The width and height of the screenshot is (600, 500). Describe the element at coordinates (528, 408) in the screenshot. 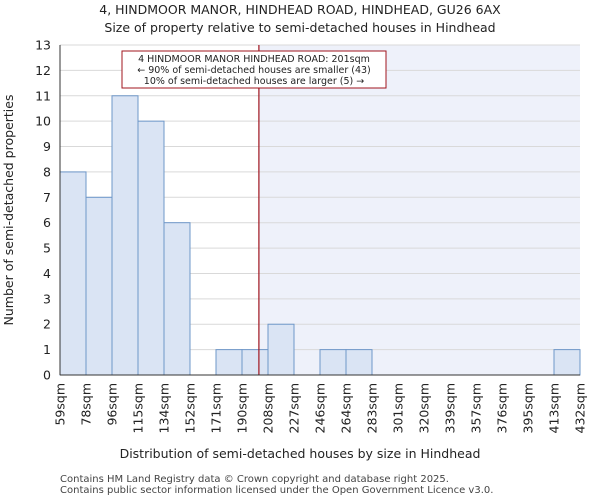

I see `x-tick-label: 395sqm` at that location.